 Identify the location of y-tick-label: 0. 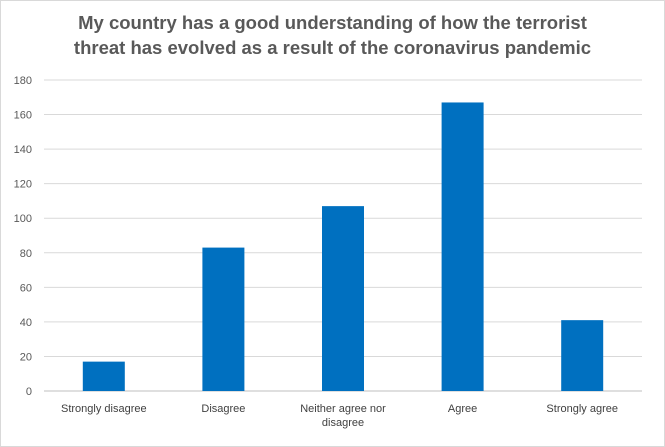
(29, 392).